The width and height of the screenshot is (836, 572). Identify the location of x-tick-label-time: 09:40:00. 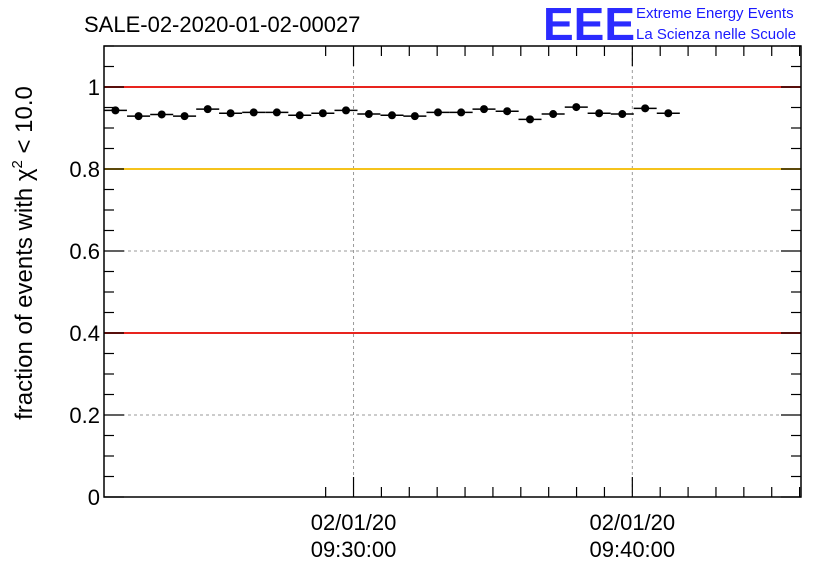
(633, 549).